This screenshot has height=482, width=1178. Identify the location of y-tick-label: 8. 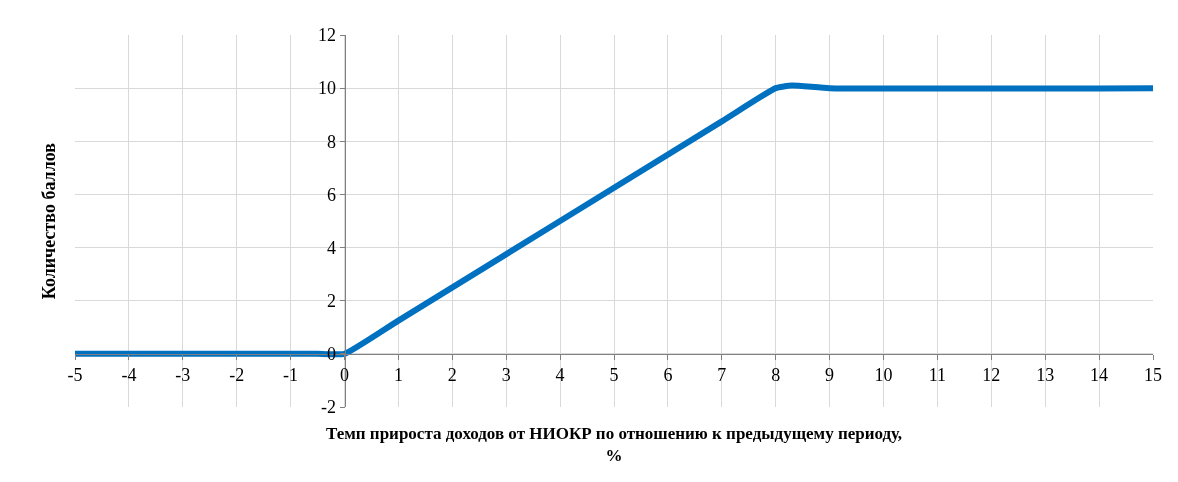
(331, 141).